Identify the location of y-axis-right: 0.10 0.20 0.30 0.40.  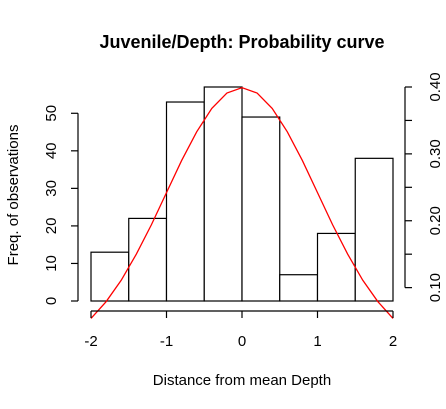
(424, 187).